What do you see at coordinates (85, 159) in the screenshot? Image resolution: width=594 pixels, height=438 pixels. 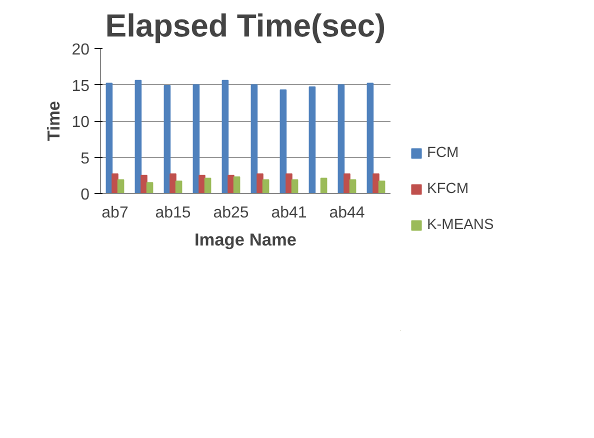 I see `y-tick-label: 5` at bounding box center [85, 159].